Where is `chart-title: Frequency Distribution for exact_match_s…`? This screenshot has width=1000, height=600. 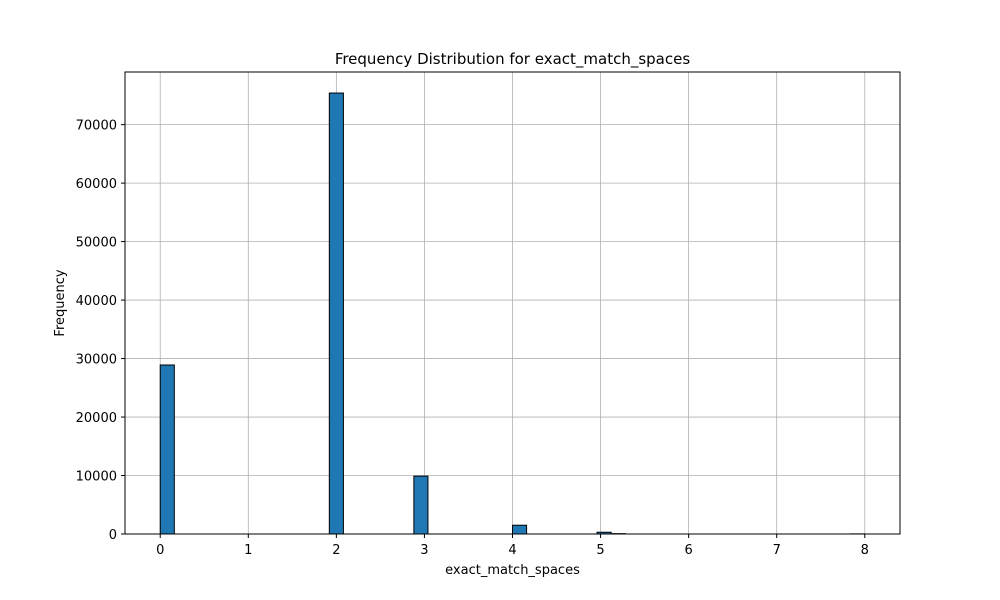
chart-title: Frequency Distribution for exact_match_s… is located at coordinates (513, 59).